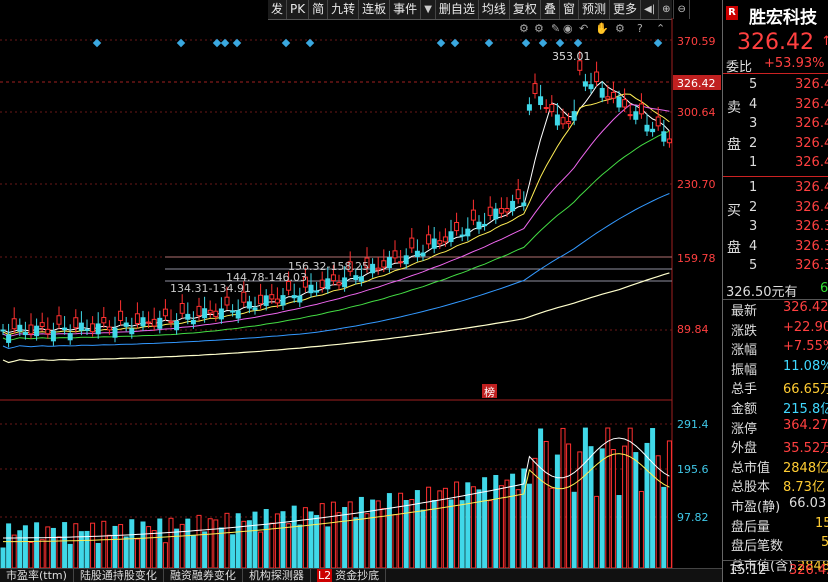  Describe the element at coordinates (278, 9) in the screenshot. I see `toolbar-fa-button: 发` at that location.